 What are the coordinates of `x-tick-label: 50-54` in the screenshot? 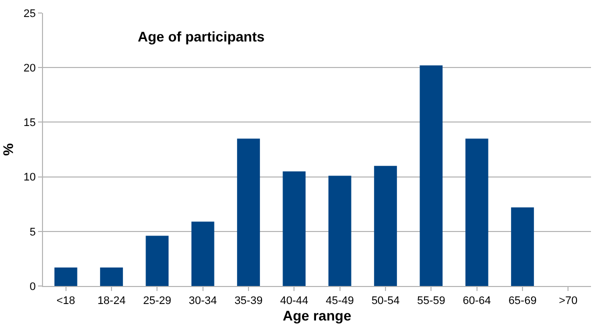 It's located at (385, 301).